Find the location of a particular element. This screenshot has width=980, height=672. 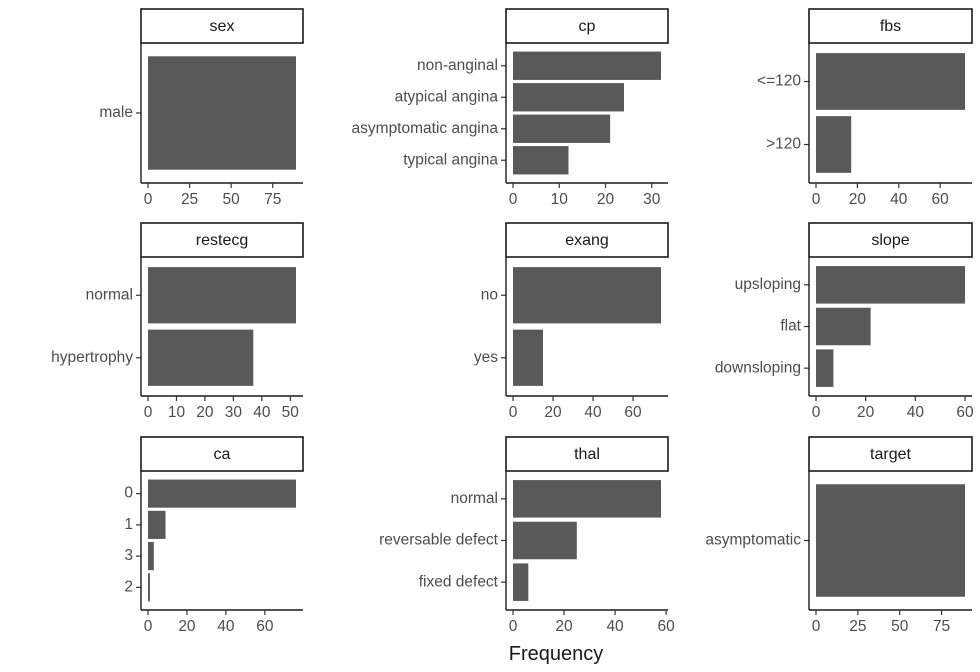

facet-strip-exang is located at coordinates (587, 240).